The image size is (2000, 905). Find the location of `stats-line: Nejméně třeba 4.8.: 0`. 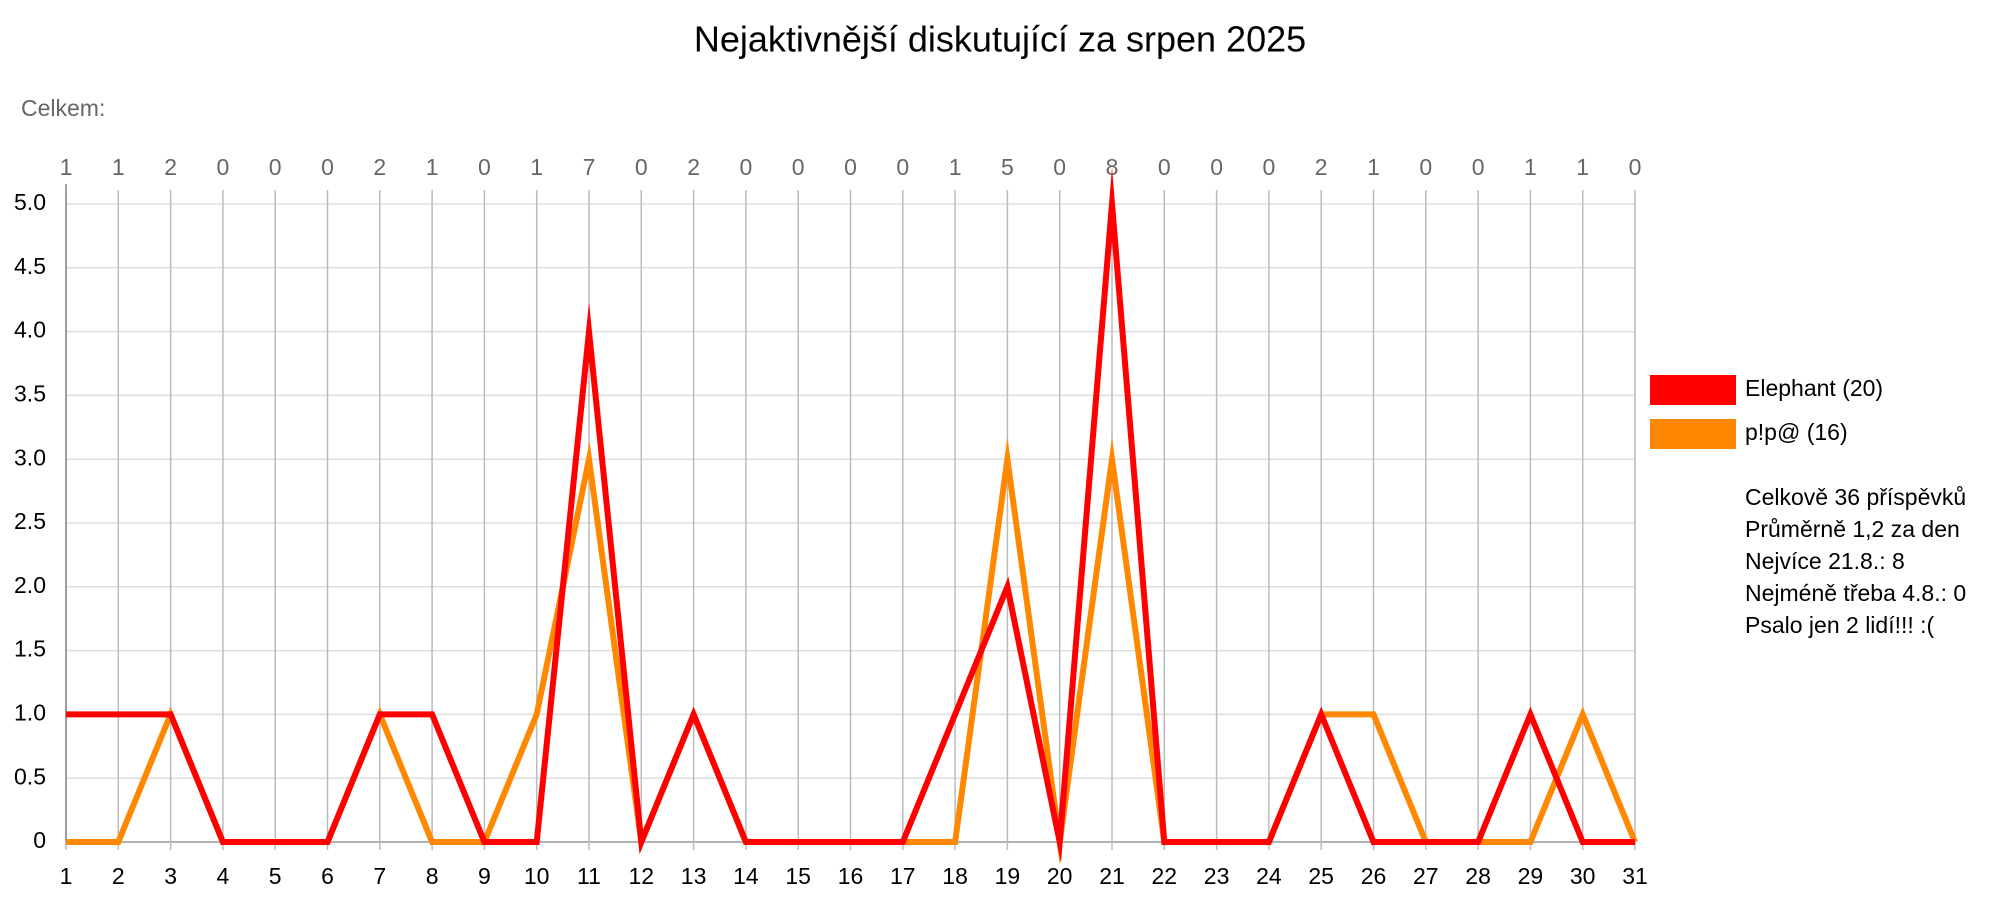

stats-line: Nejméně třeba 4.8.: 0 is located at coordinates (1855, 593).